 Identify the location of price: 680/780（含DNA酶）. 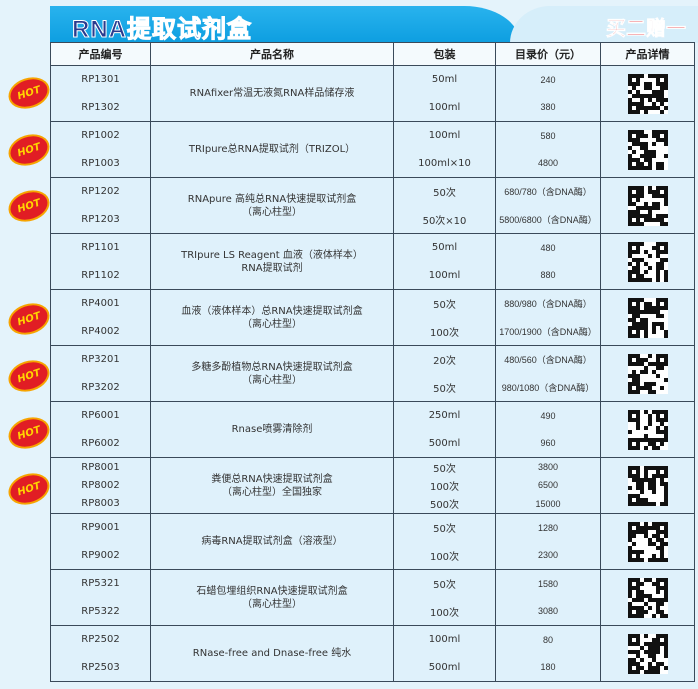
(548, 192).